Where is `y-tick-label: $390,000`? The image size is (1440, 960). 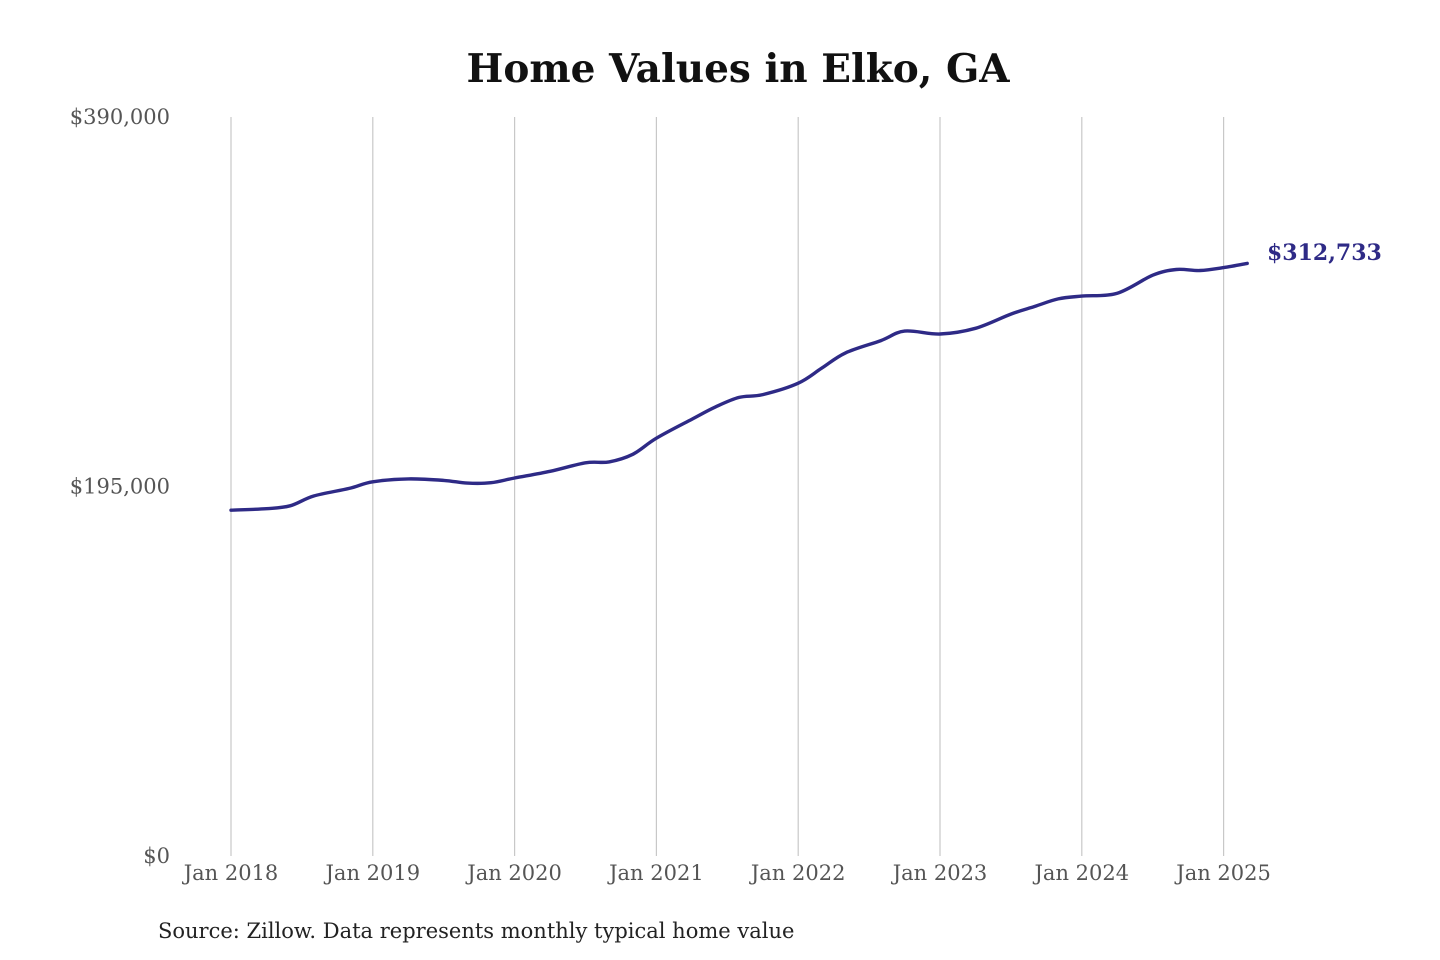 y-tick-label: $390,000 is located at coordinates (120, 117).